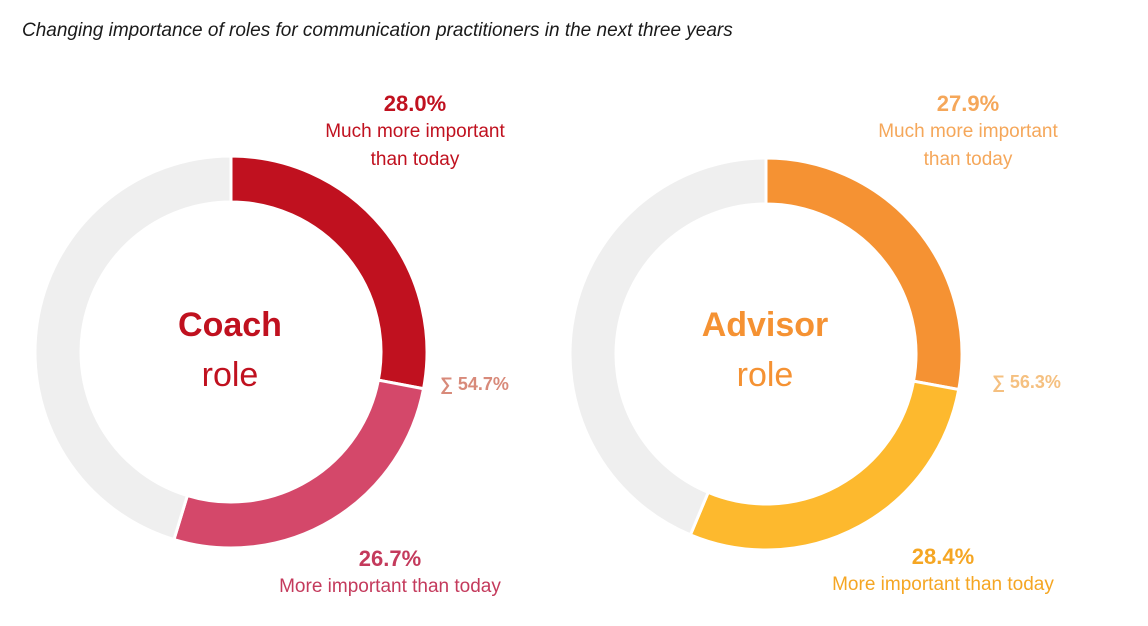  I want to click on advisor-much-more-label: 27.9% Much more important than today, so click(968, 132).